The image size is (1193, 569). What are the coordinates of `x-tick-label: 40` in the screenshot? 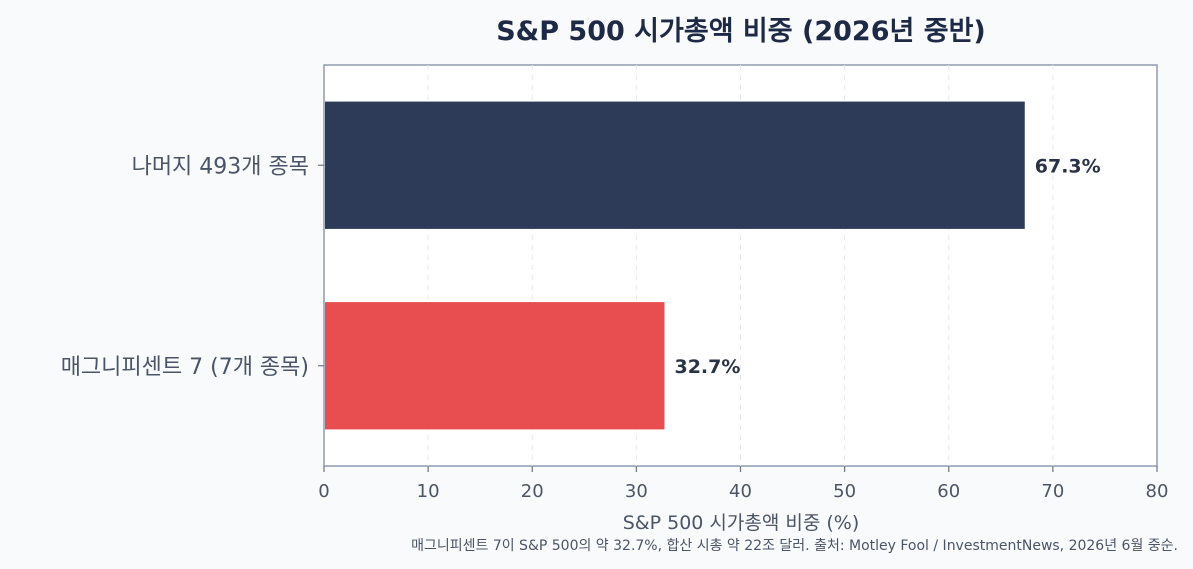 It's located at (740, 491).